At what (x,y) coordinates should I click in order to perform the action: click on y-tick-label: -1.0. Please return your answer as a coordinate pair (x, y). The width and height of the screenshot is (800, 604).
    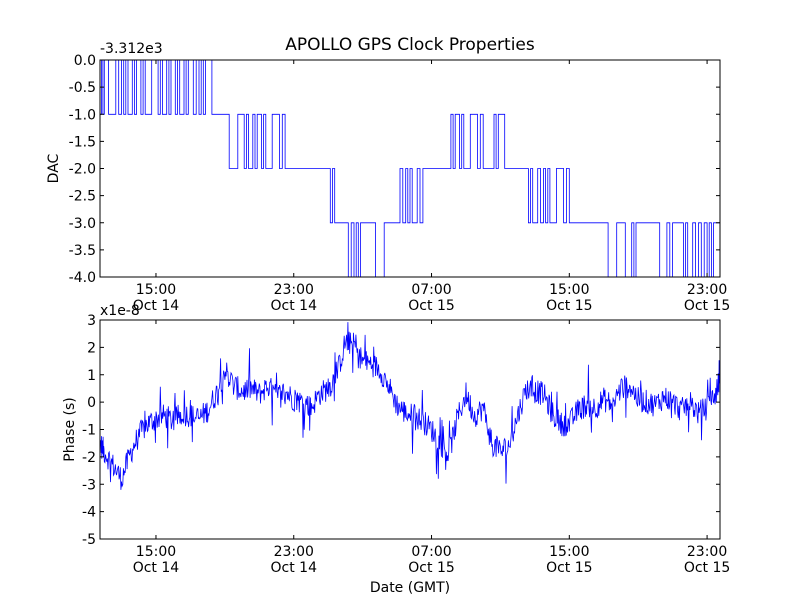
    Looking at the image, I should click on (82, 115).